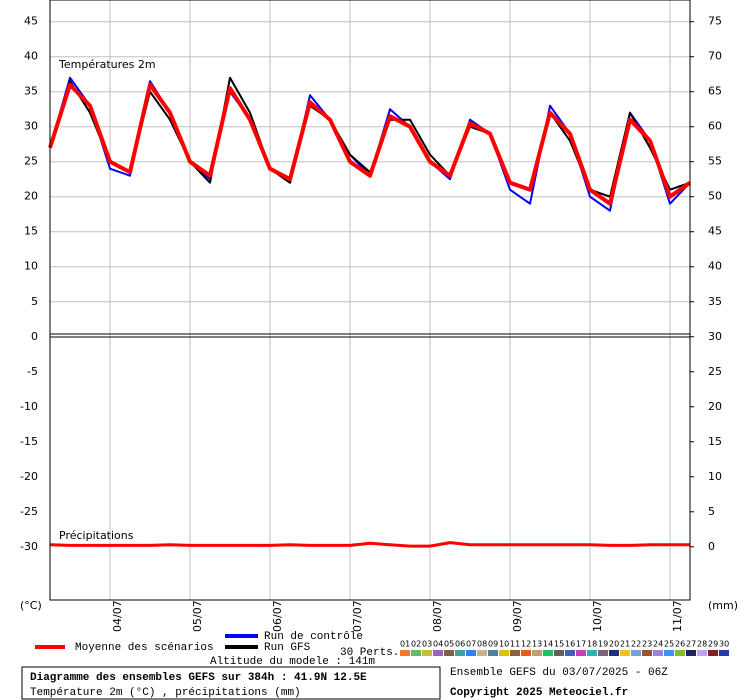  I want to click on y2-tick-label: 15, so click(715, 441).